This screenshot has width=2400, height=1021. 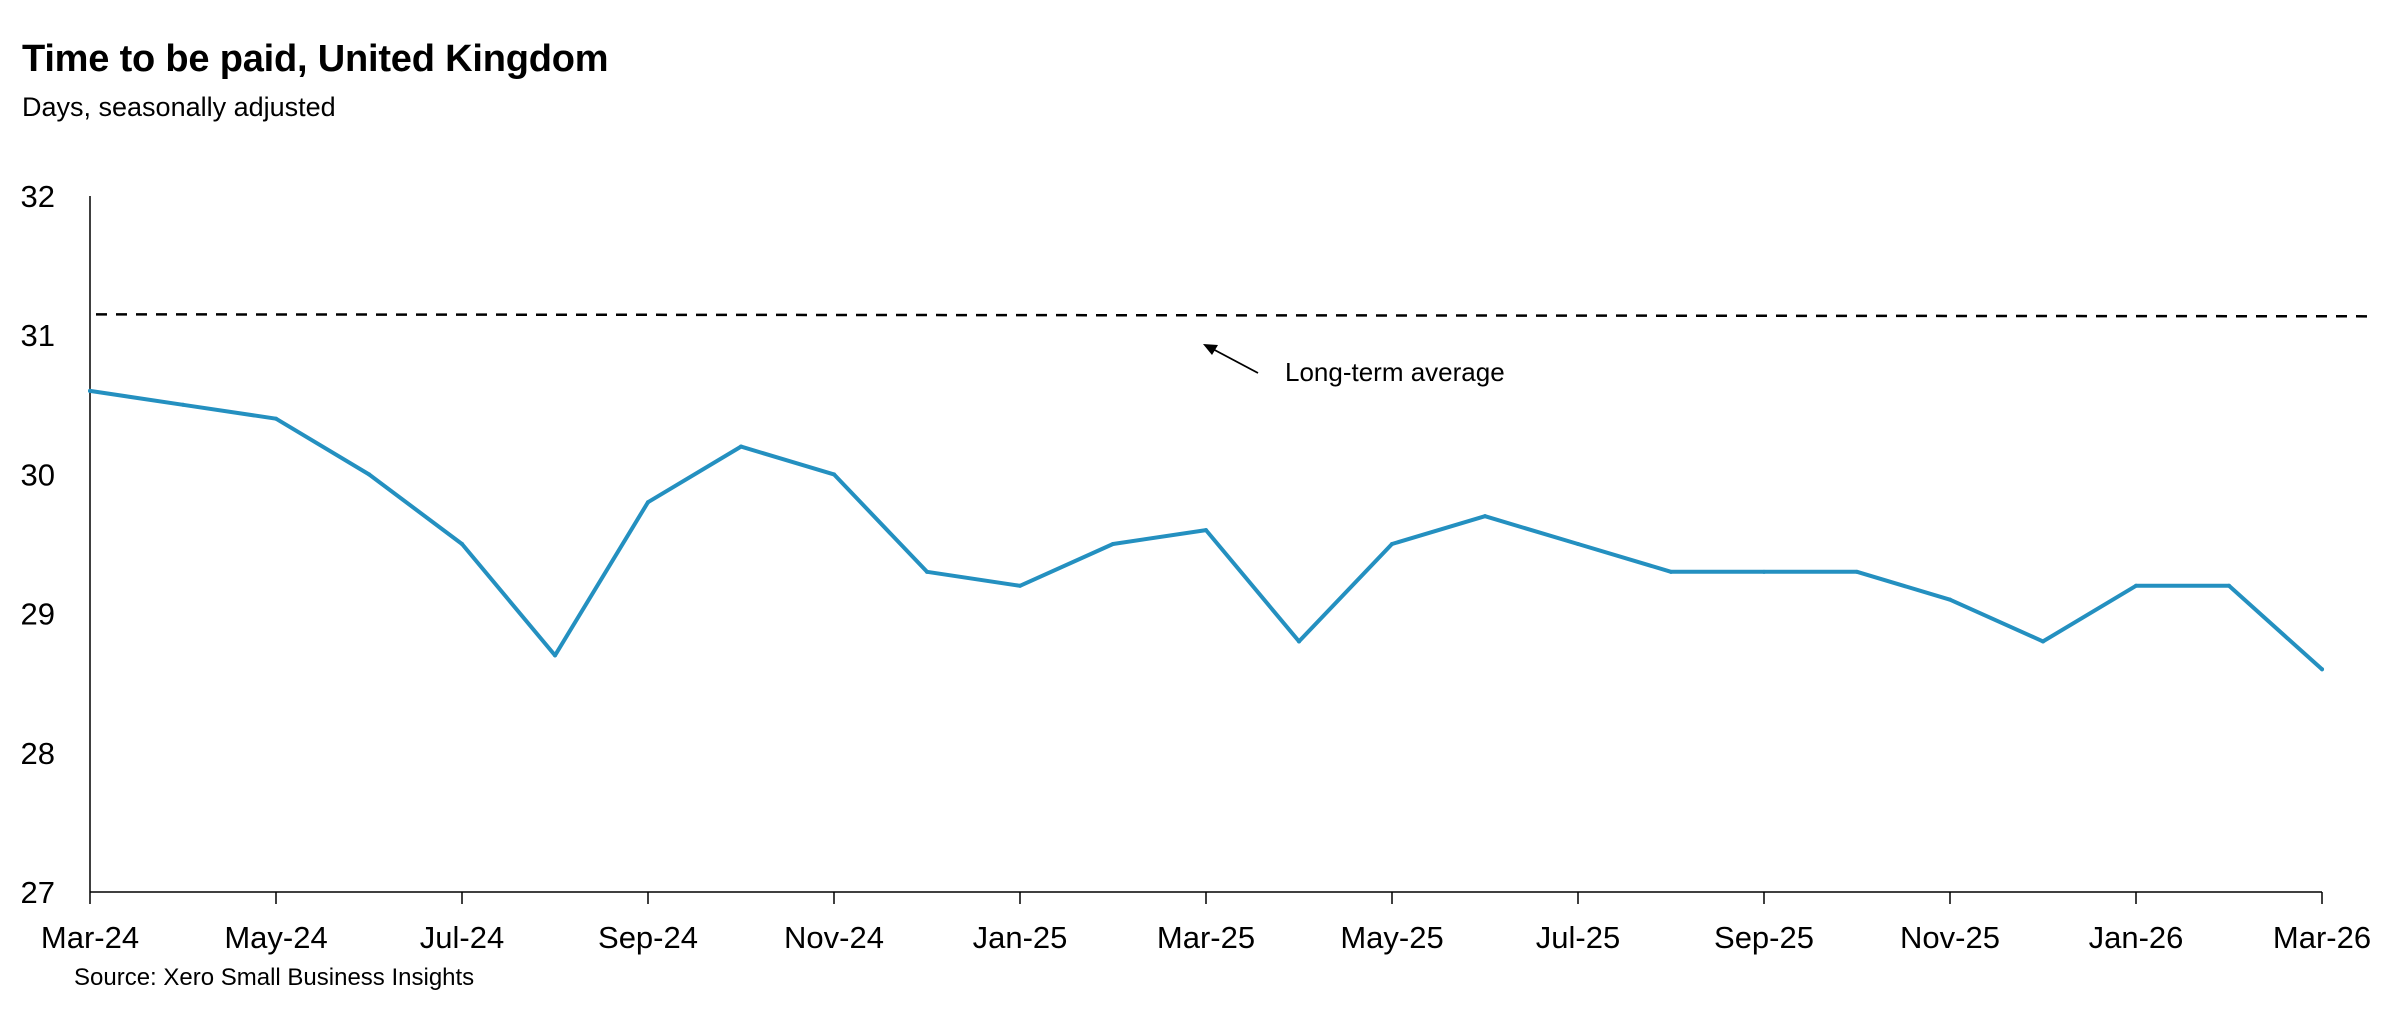 I want to click on x-tick-label: Nov-24, so click(x=834, y=937).